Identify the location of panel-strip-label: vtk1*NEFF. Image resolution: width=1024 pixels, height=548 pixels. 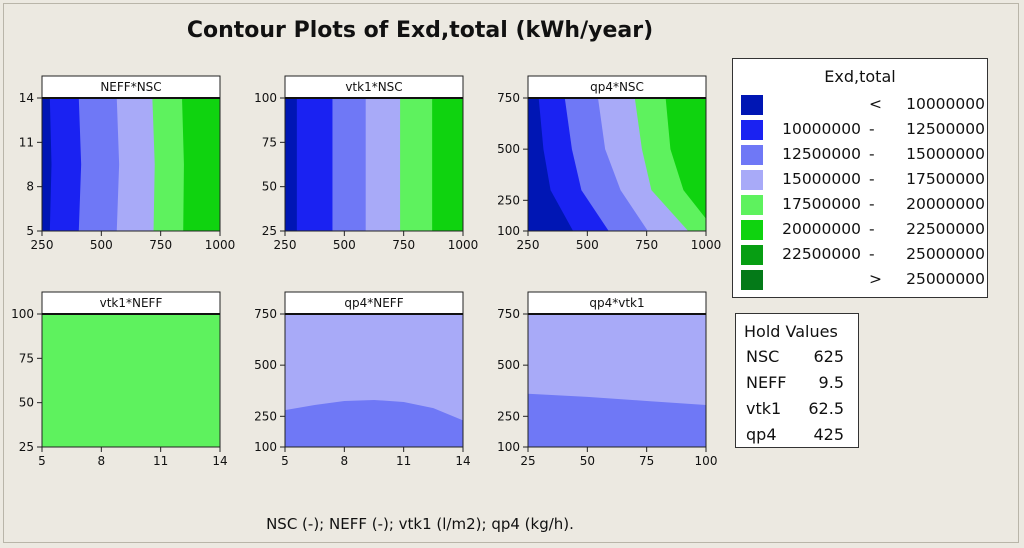
(131, 303).